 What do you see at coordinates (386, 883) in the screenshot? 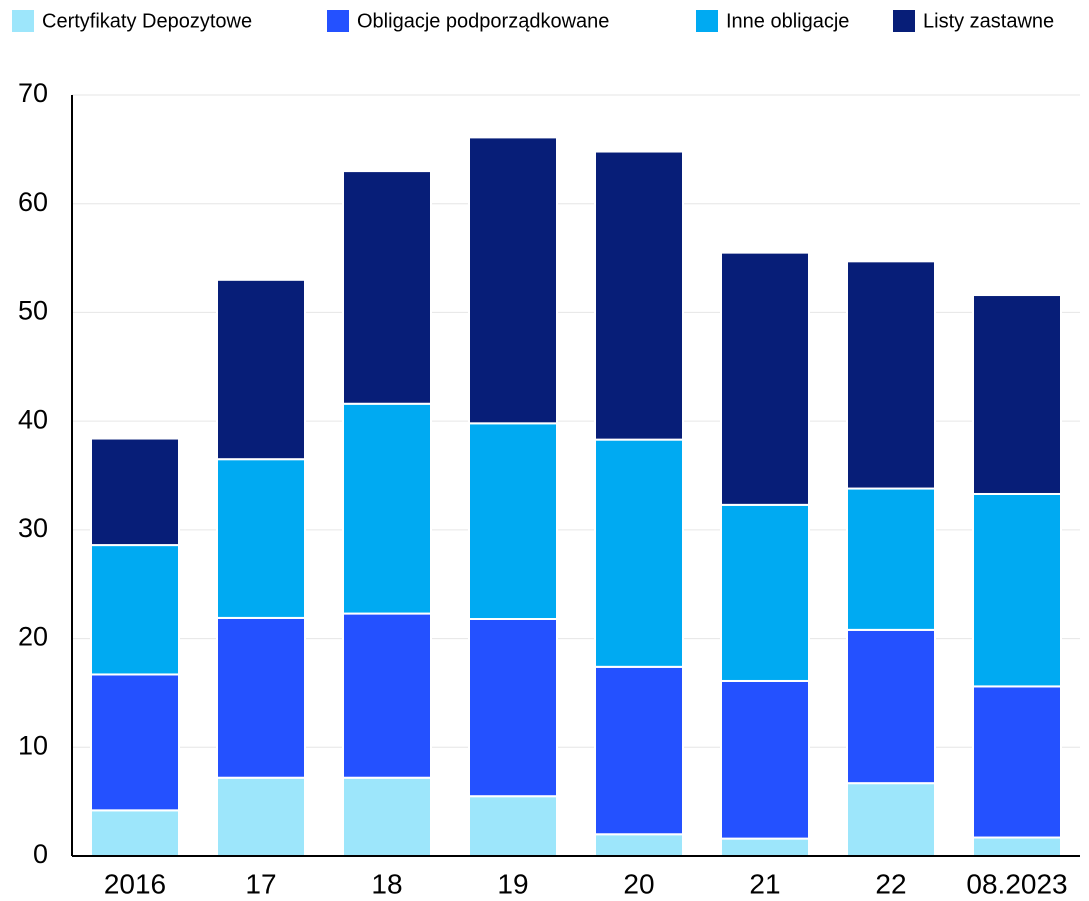
I see `x-tick-label: 18` at bounding box center [386, 883].